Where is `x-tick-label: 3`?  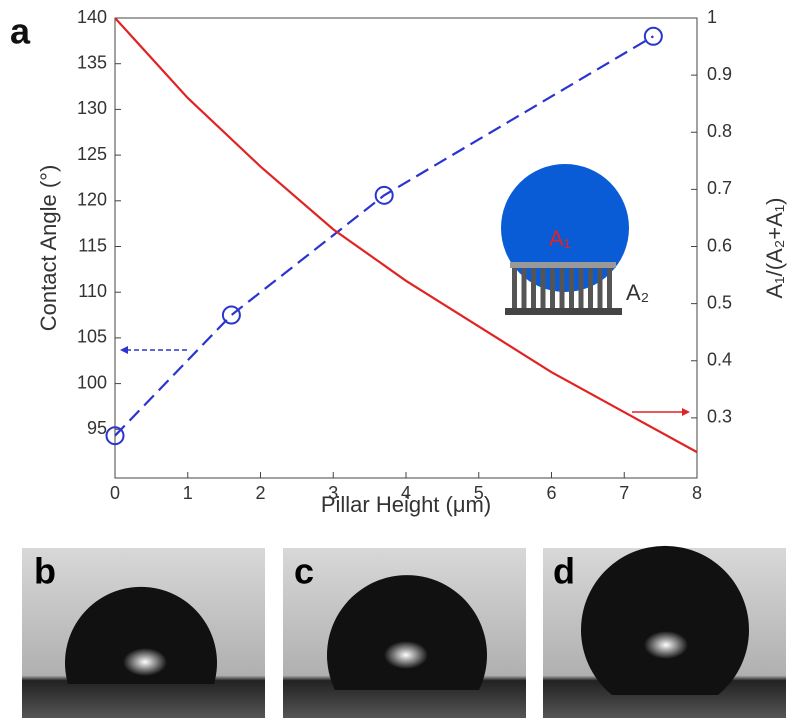
x-tick-label: 3 is located at coordinates (333, 493).